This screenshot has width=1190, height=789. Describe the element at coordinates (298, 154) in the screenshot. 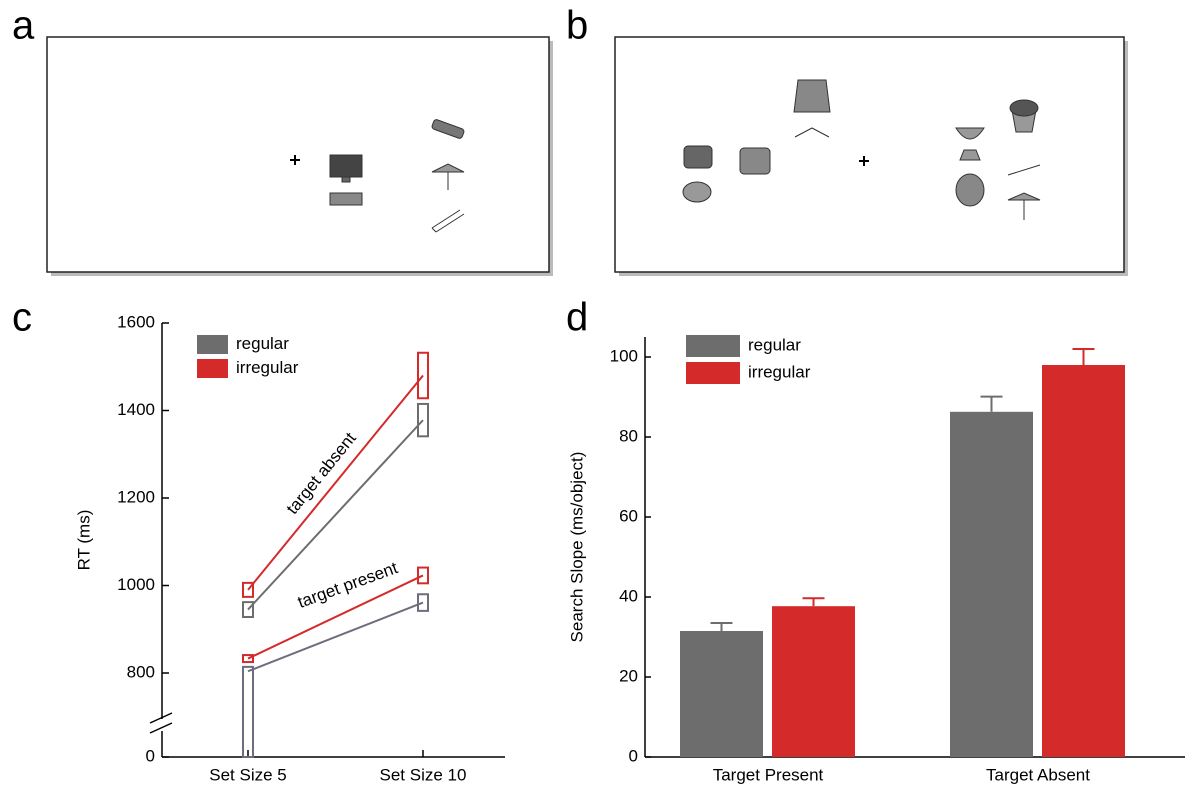

I see `stimulus-panel` at that location.